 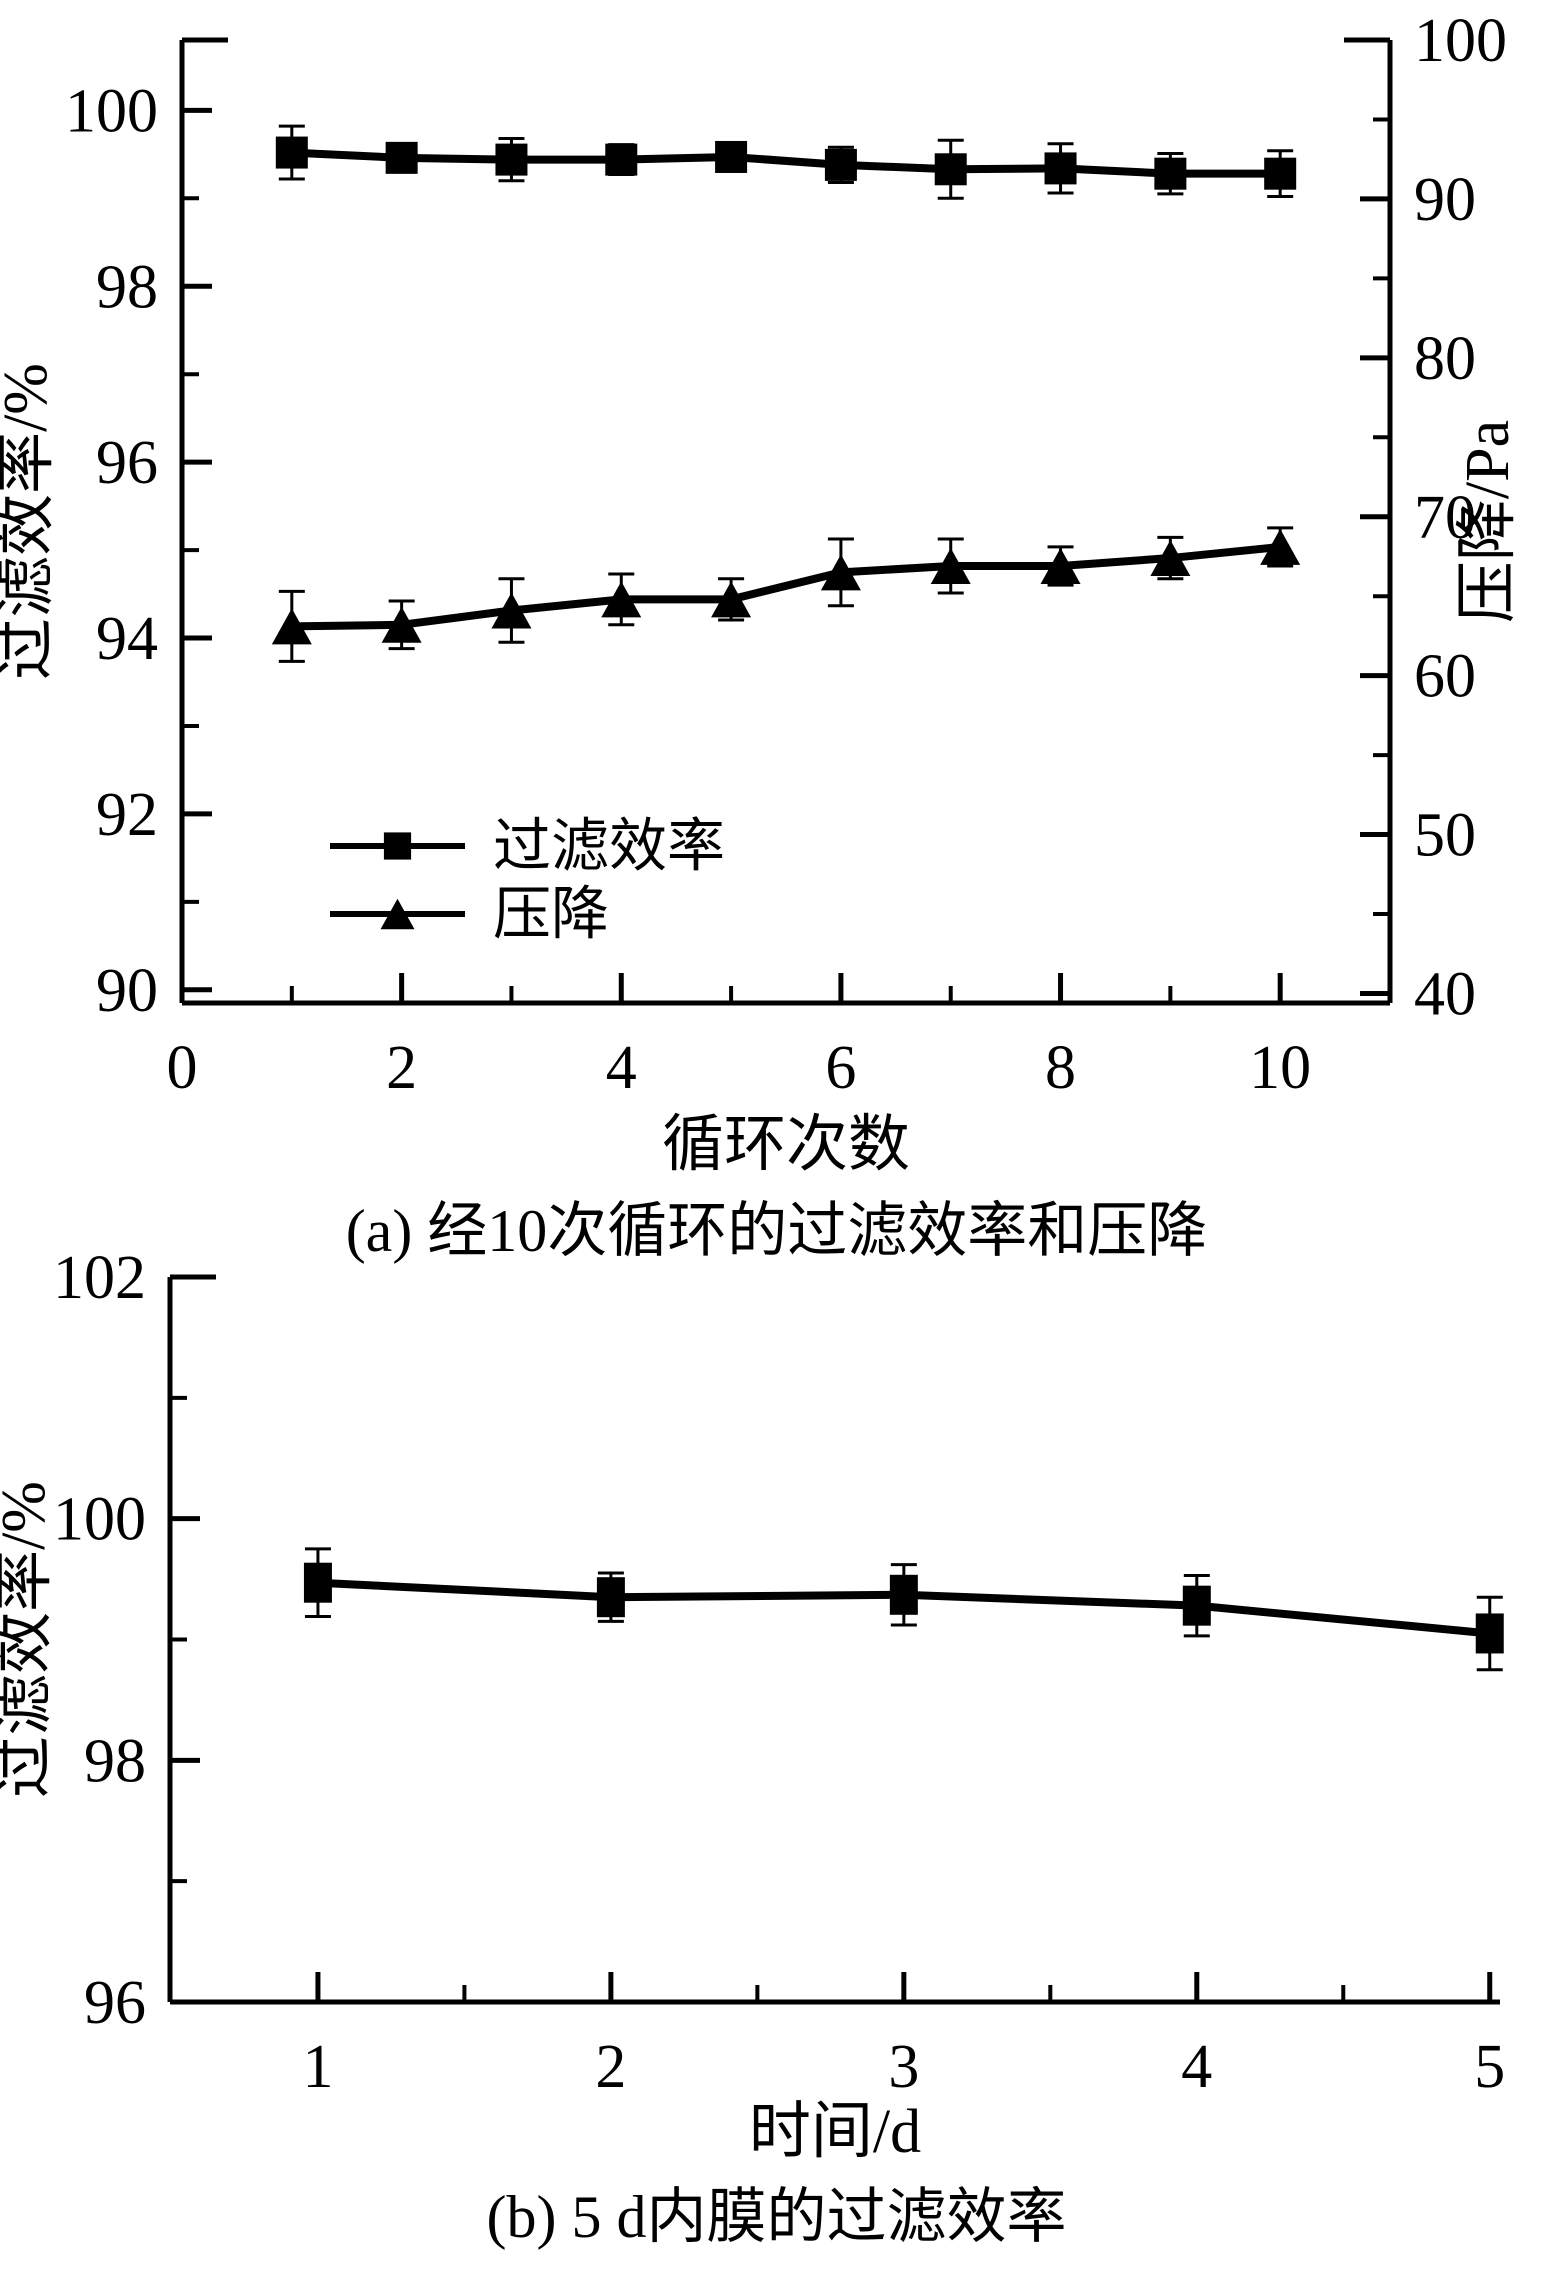 I want to click on svg-text: 50, so click(x=1445, y=836).